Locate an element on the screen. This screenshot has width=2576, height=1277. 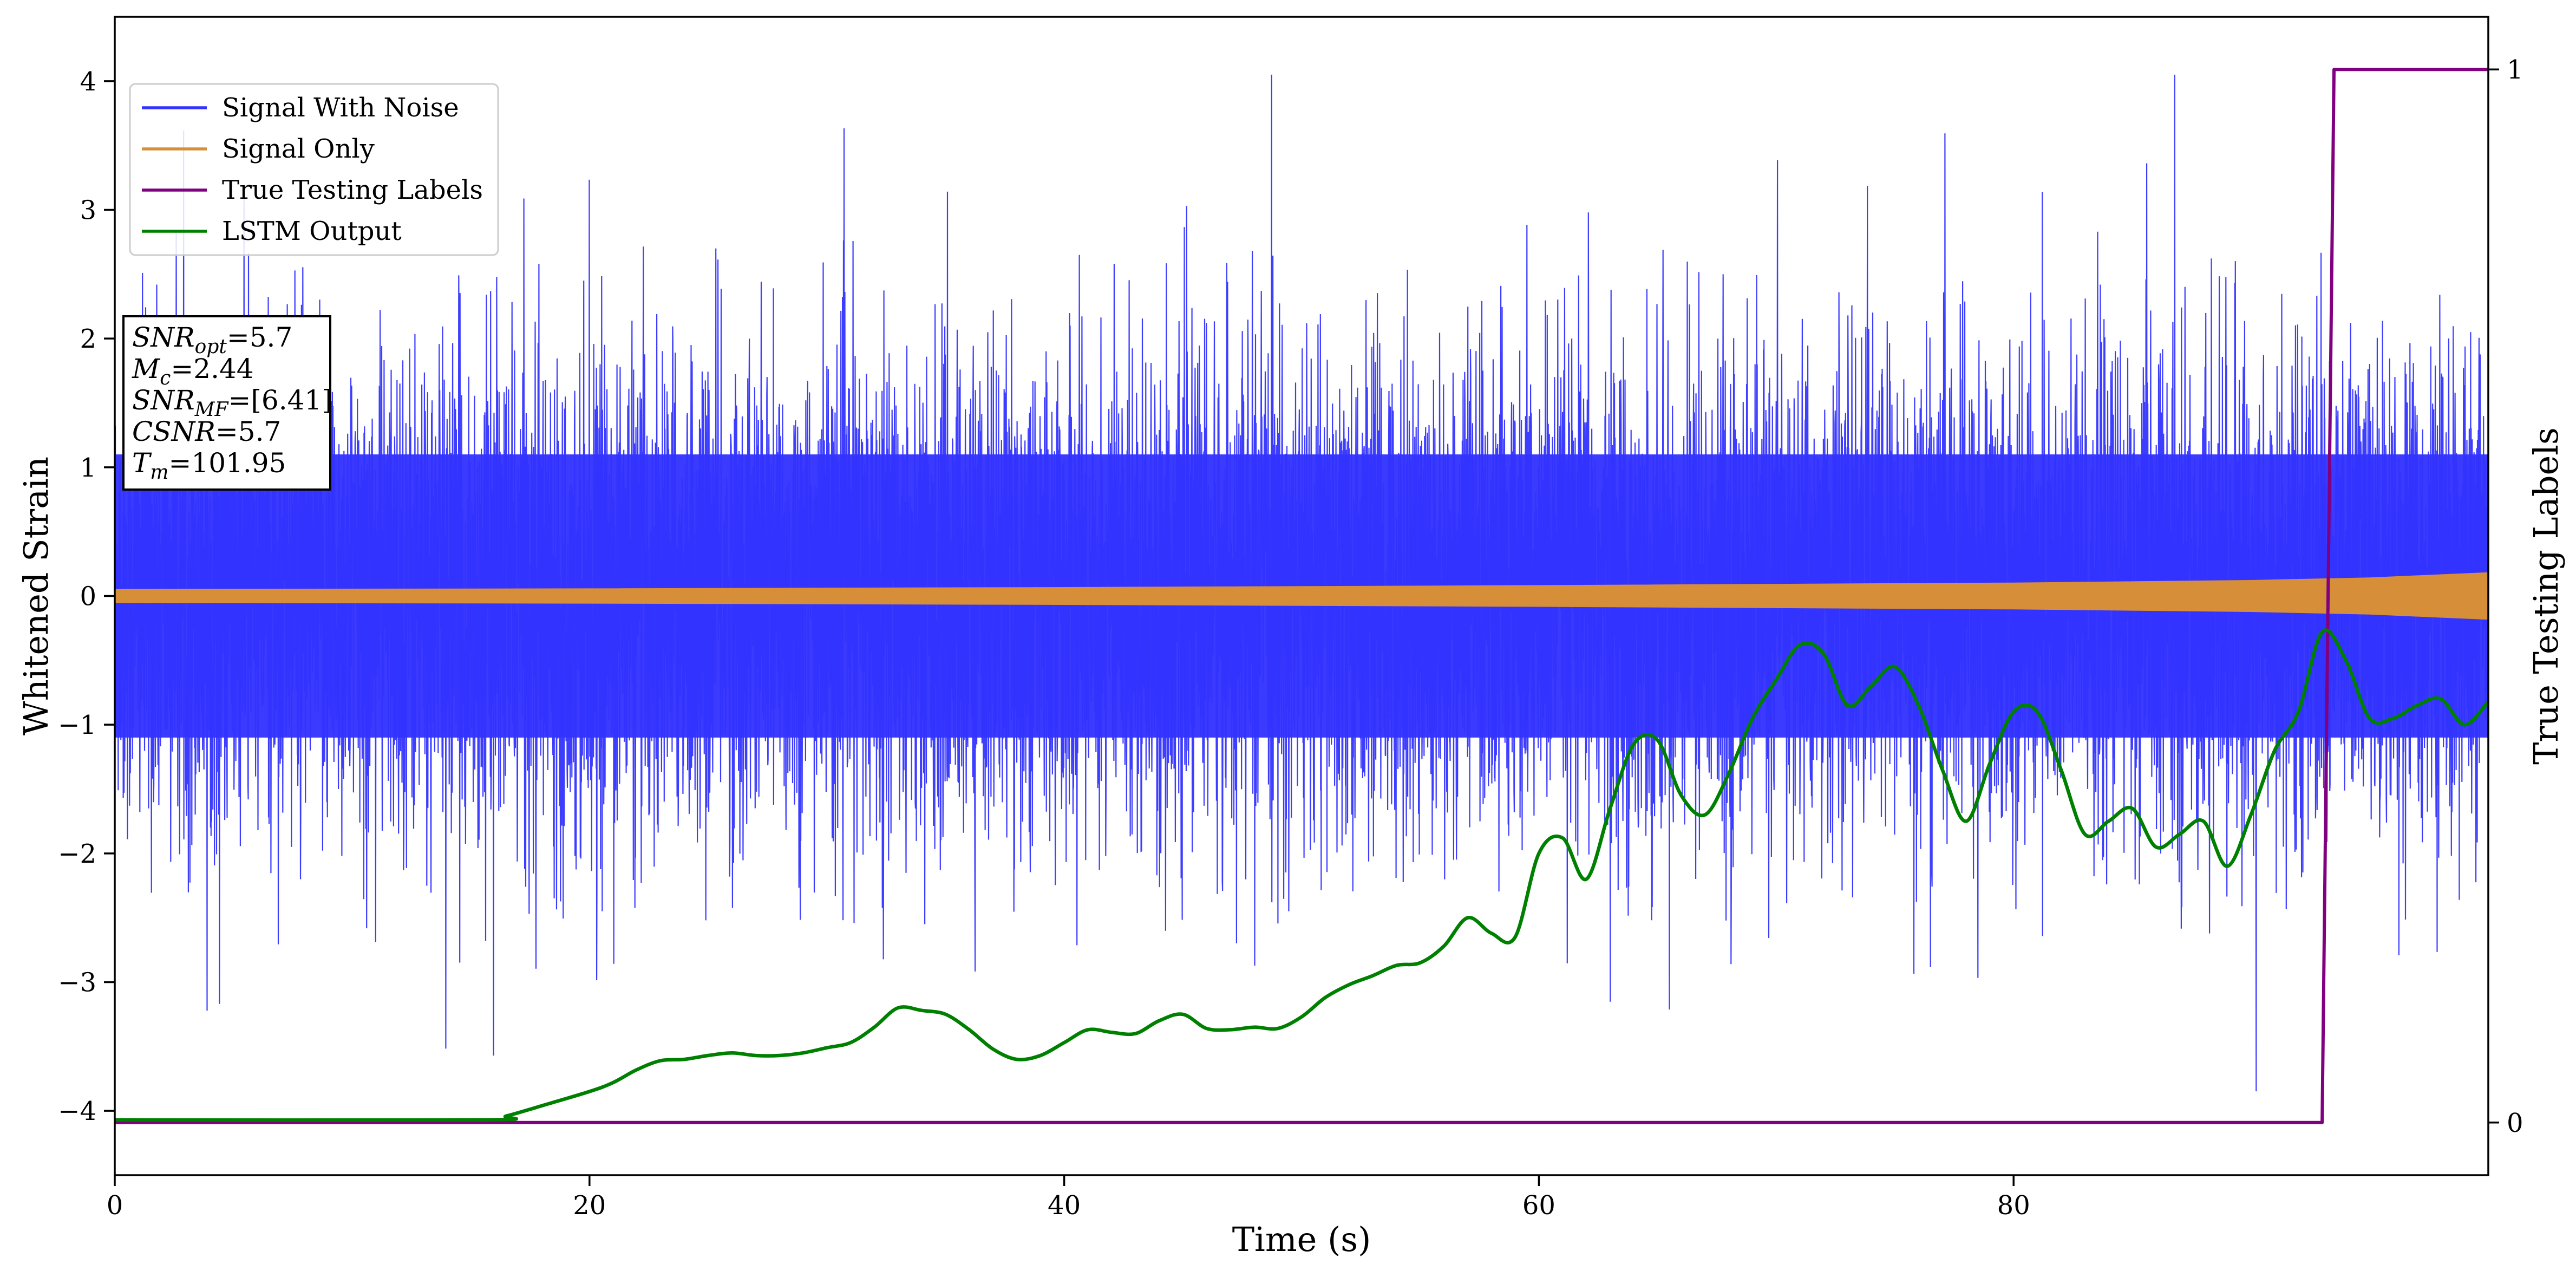
y-tick-label: −2 is located at coordinates (77, 854).